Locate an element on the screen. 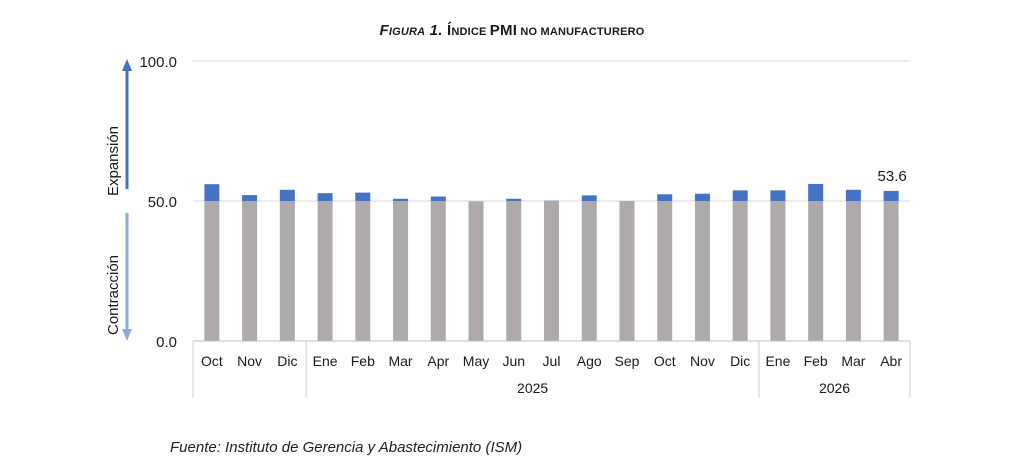 This screenshot has width=1024, height=474. x-tick-label: May is located at coordinates (476, 361).